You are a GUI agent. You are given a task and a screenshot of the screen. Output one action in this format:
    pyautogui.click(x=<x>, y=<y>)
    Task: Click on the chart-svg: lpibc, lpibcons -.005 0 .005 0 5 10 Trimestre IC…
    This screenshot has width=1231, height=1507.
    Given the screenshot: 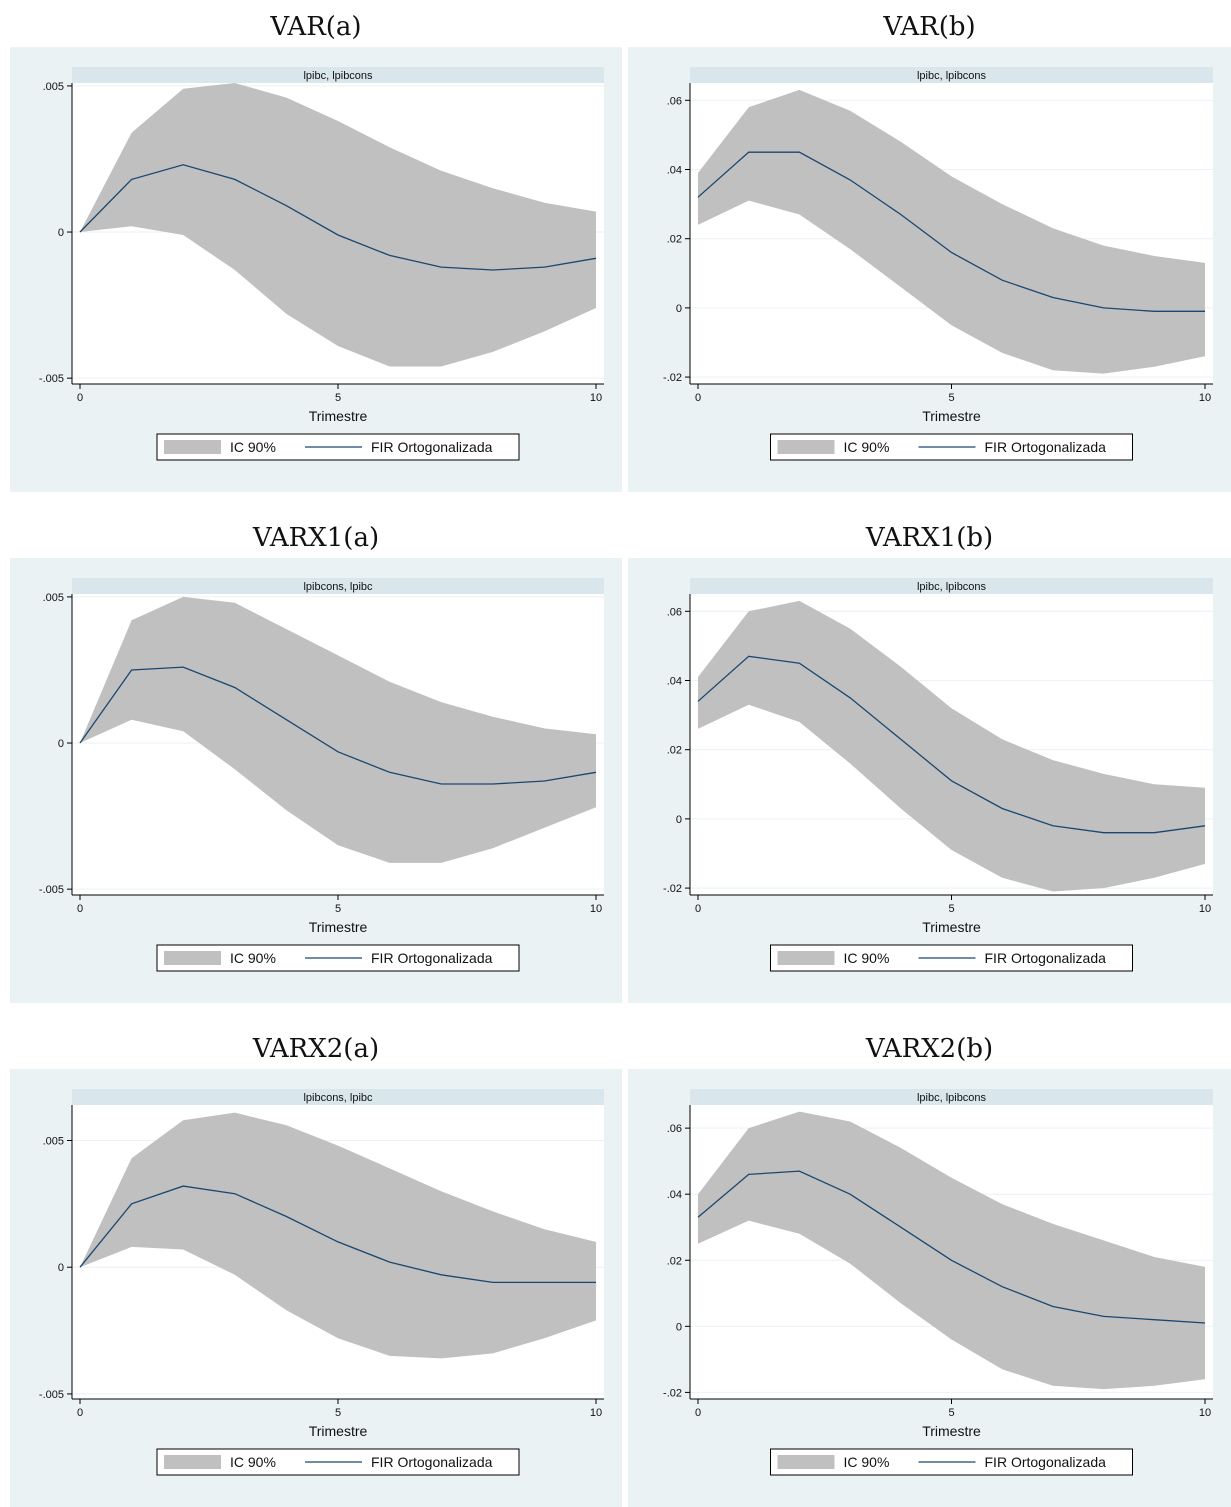 What is the action you would take?
    pyautogui.click(x=316, y=269)
    